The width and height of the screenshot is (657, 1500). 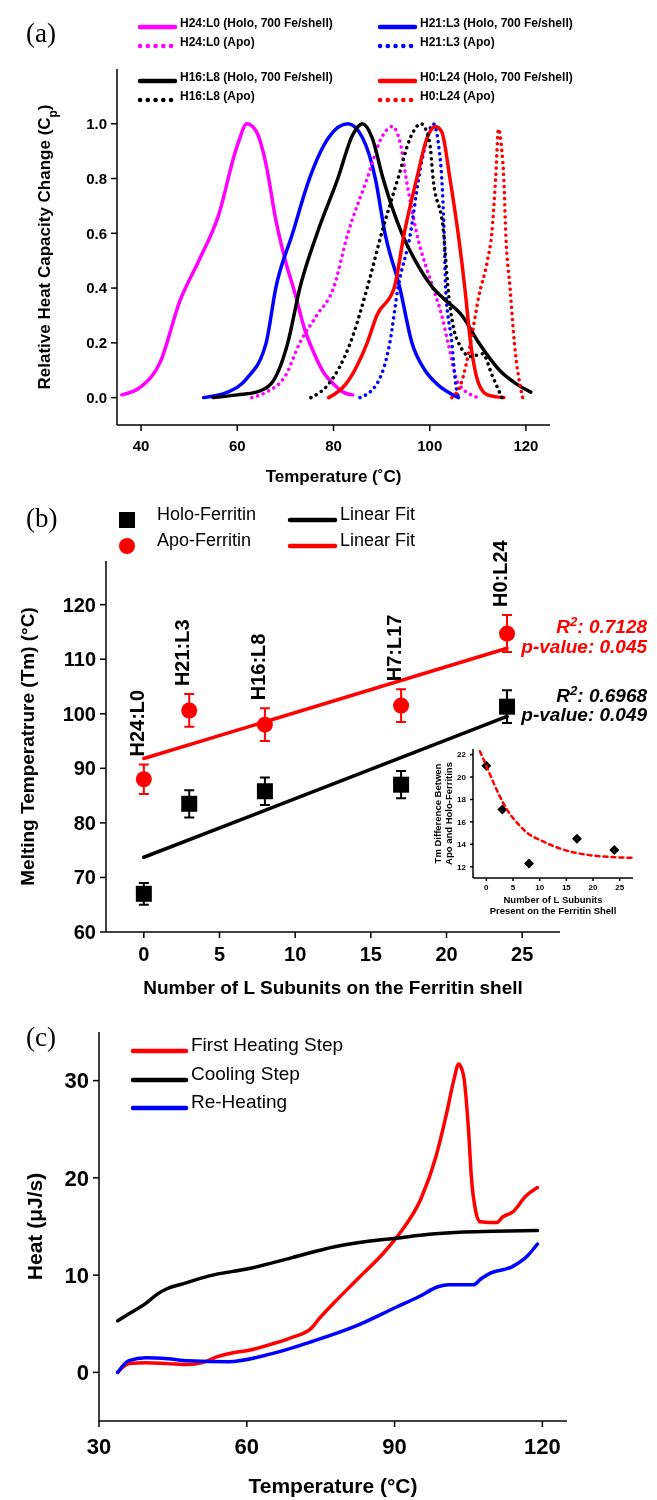 I want to click on annotation: H16:L8, so click(x=257, y=667).